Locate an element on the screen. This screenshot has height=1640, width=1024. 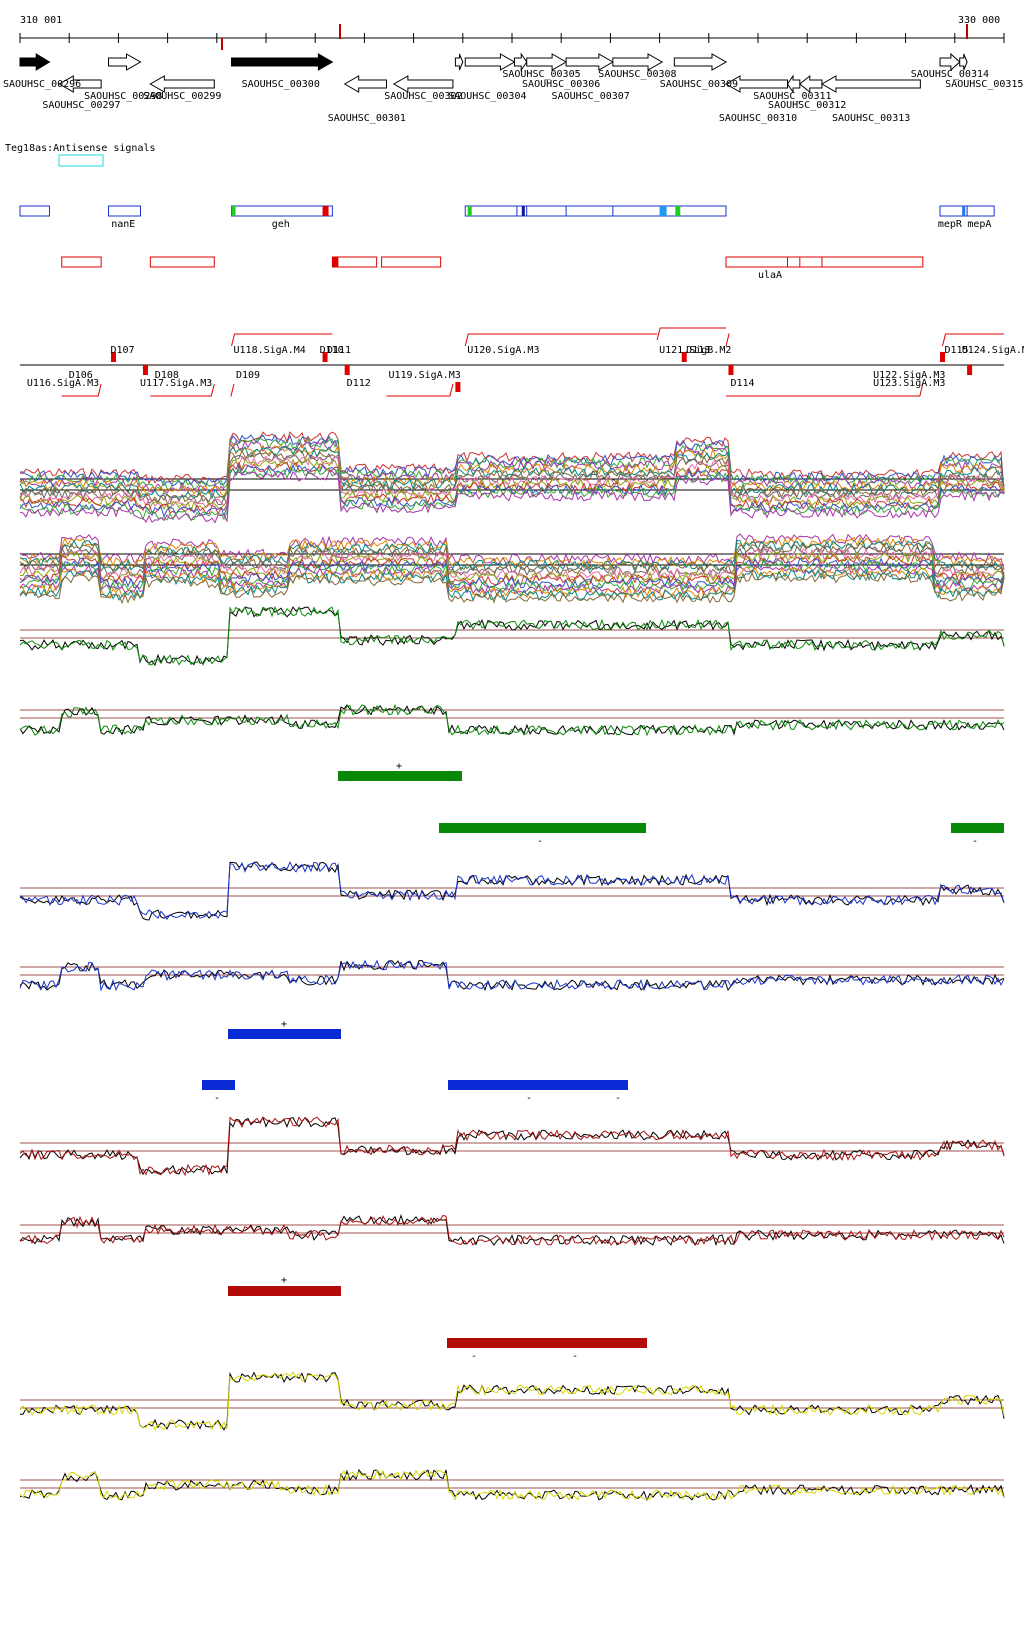
blue-minus-label-3: - is located at coordinates (618, 1098).